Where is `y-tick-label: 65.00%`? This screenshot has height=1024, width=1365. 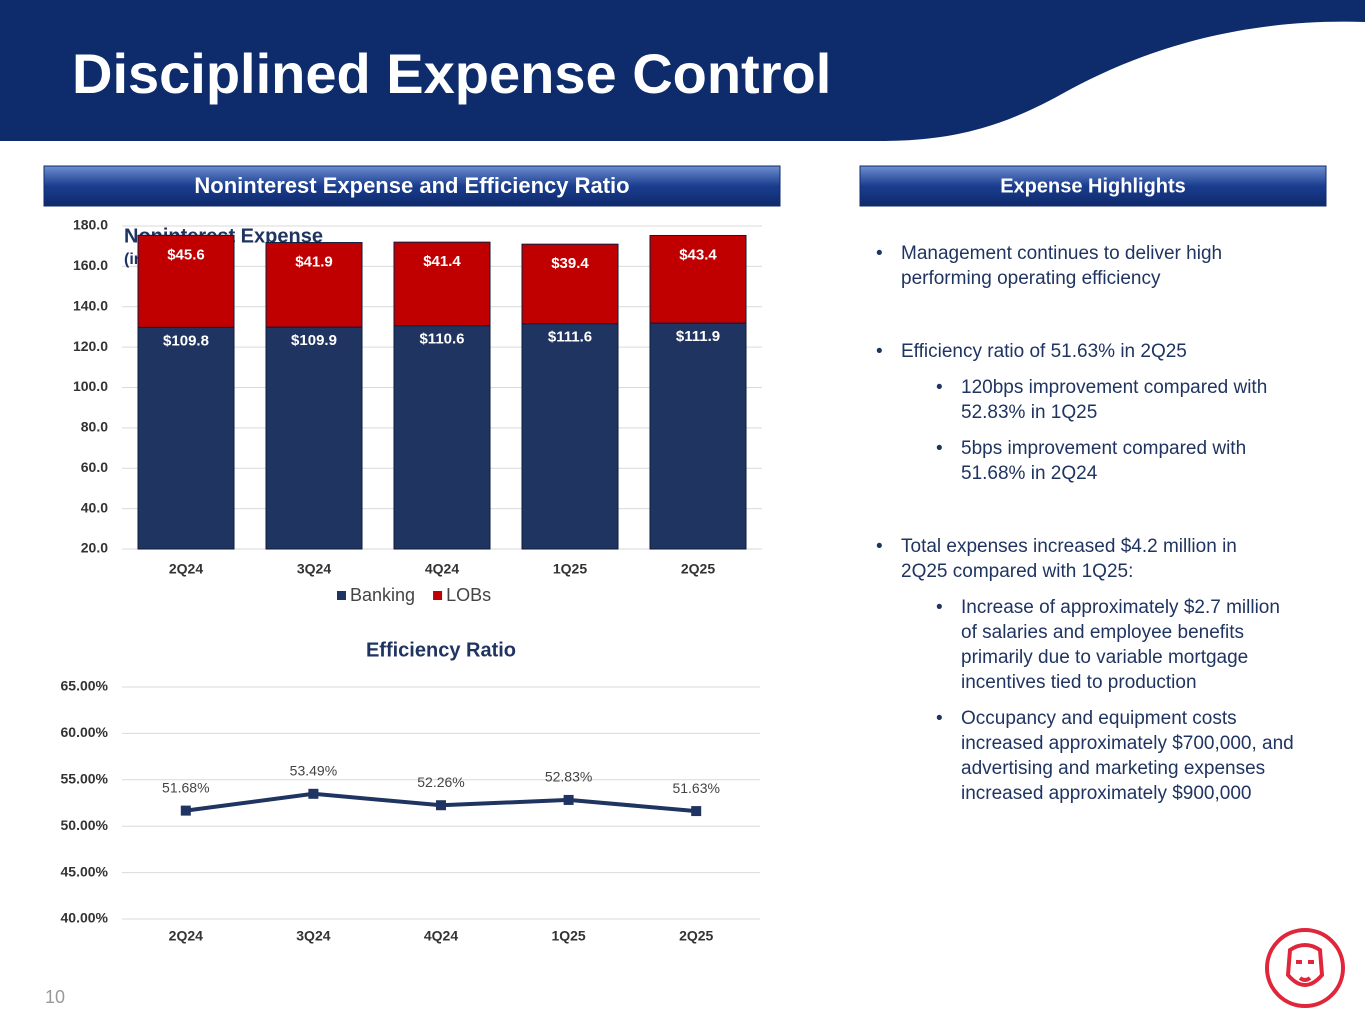 y-tick-label: 65.00% is located at coordinates (85, 686).